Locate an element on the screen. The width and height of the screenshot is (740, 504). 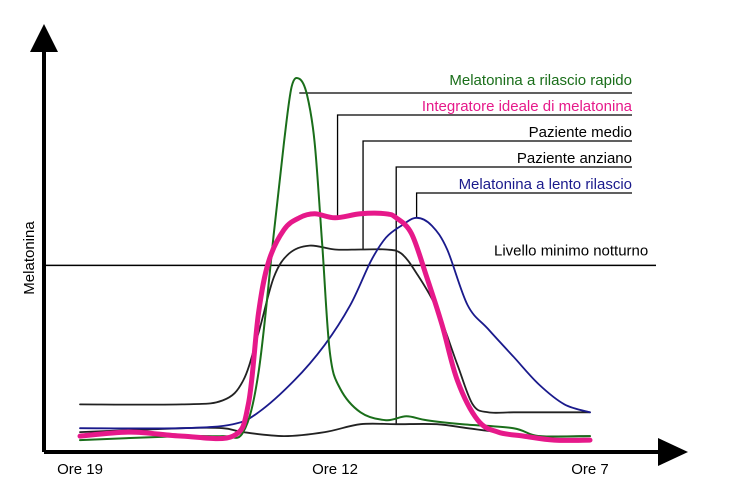
series-label-elderly: Paziente anziano is located at coordinates (574, 158).